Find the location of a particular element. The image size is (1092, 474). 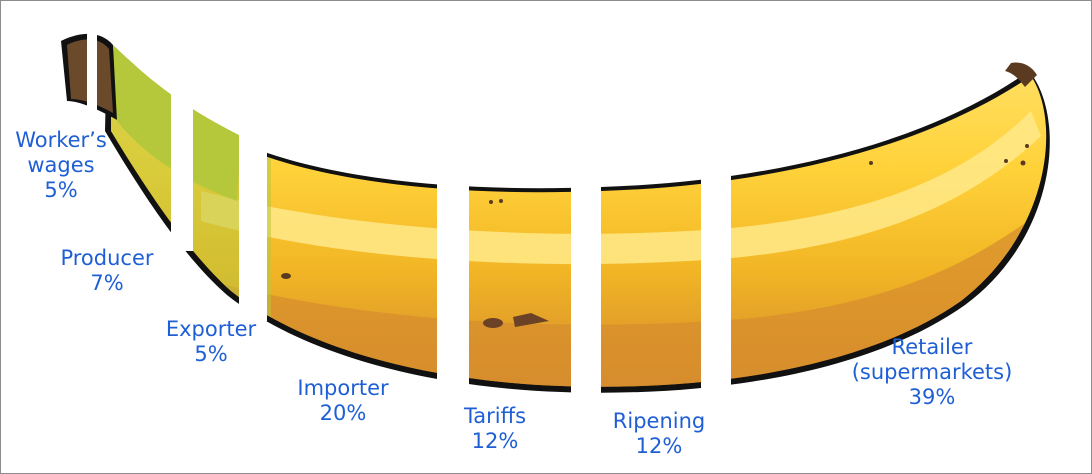

label-tariffs: Tariffs 12% is located at coordinates (495, 429).